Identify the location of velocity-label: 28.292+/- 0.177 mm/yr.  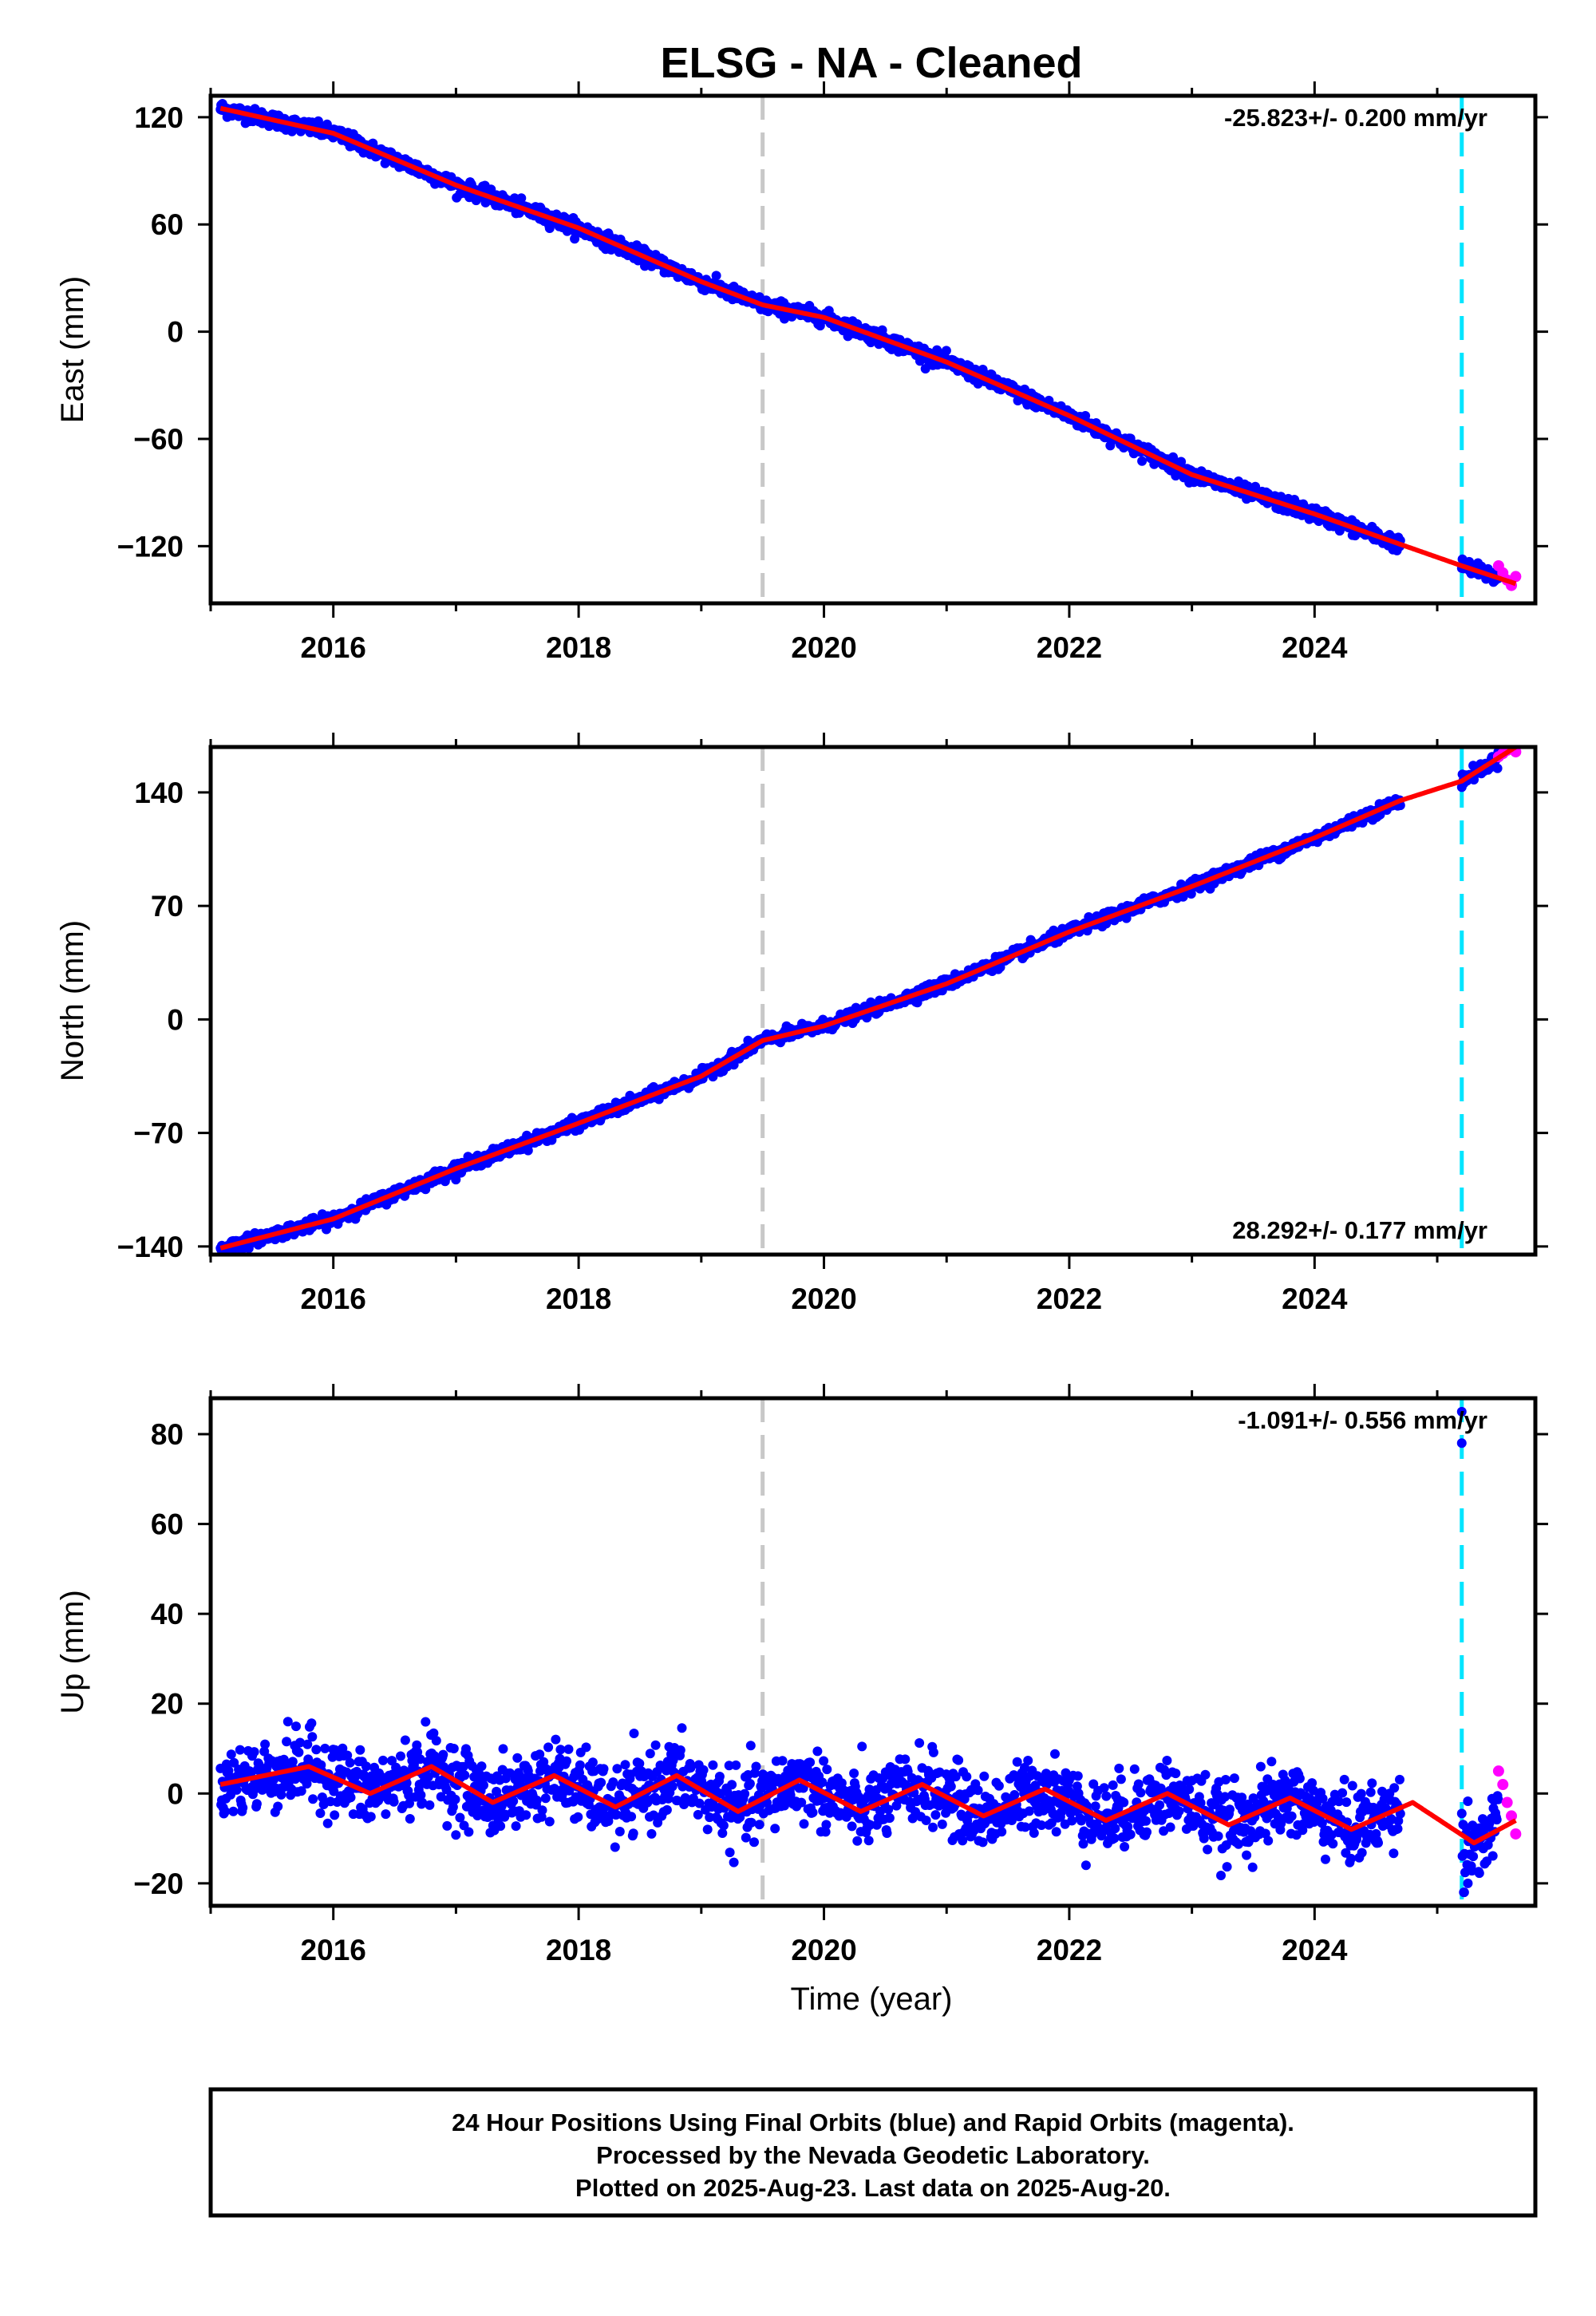
(1359, 1230).